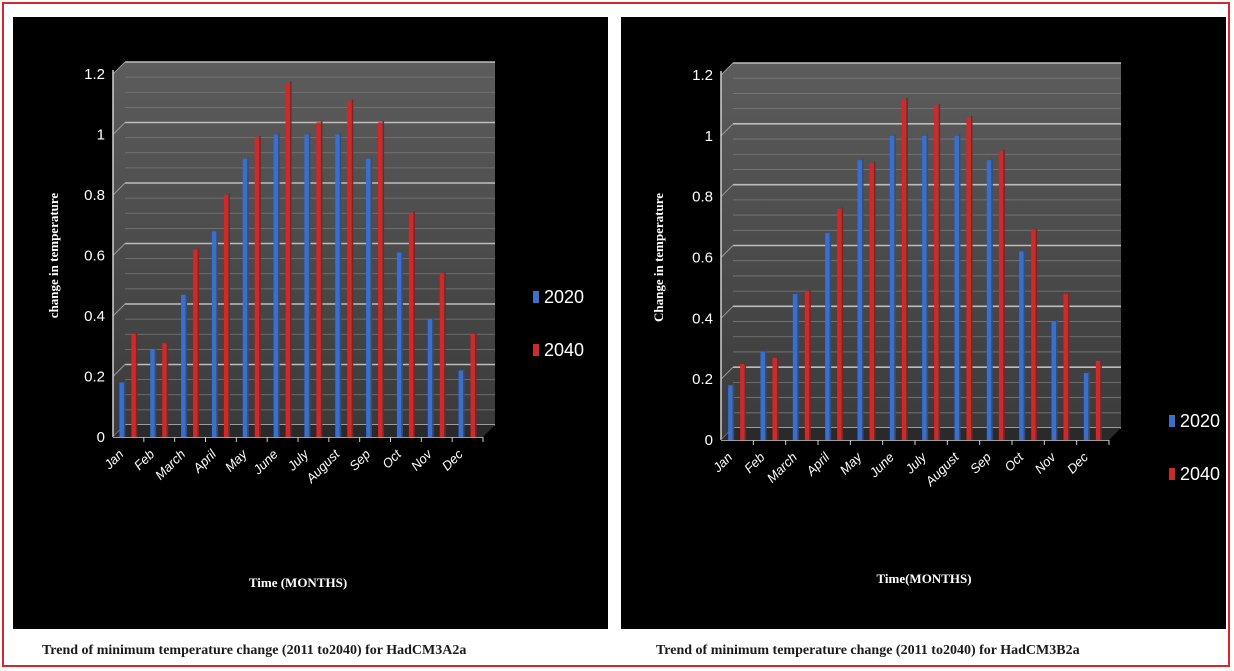 The width and height of the screenshot is (1234, 671). What do you see at coordinates (658, 257) in the screenshot?
I see `y-axis-title: Change in temperature` at bounding box center [658, 257].